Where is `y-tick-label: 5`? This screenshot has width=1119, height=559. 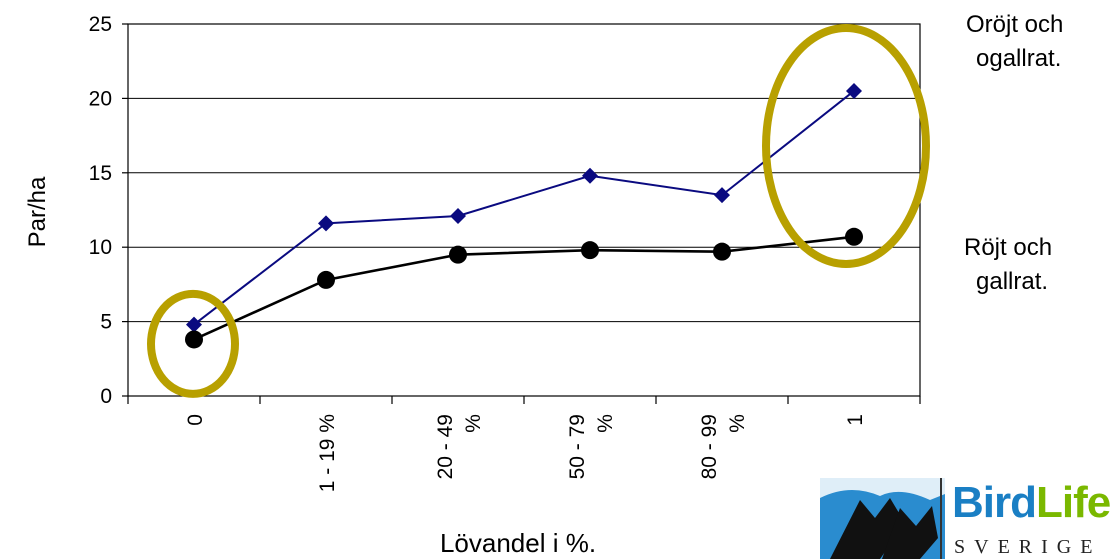
y-tick-label: 5 is located at coordinates (106, 322).